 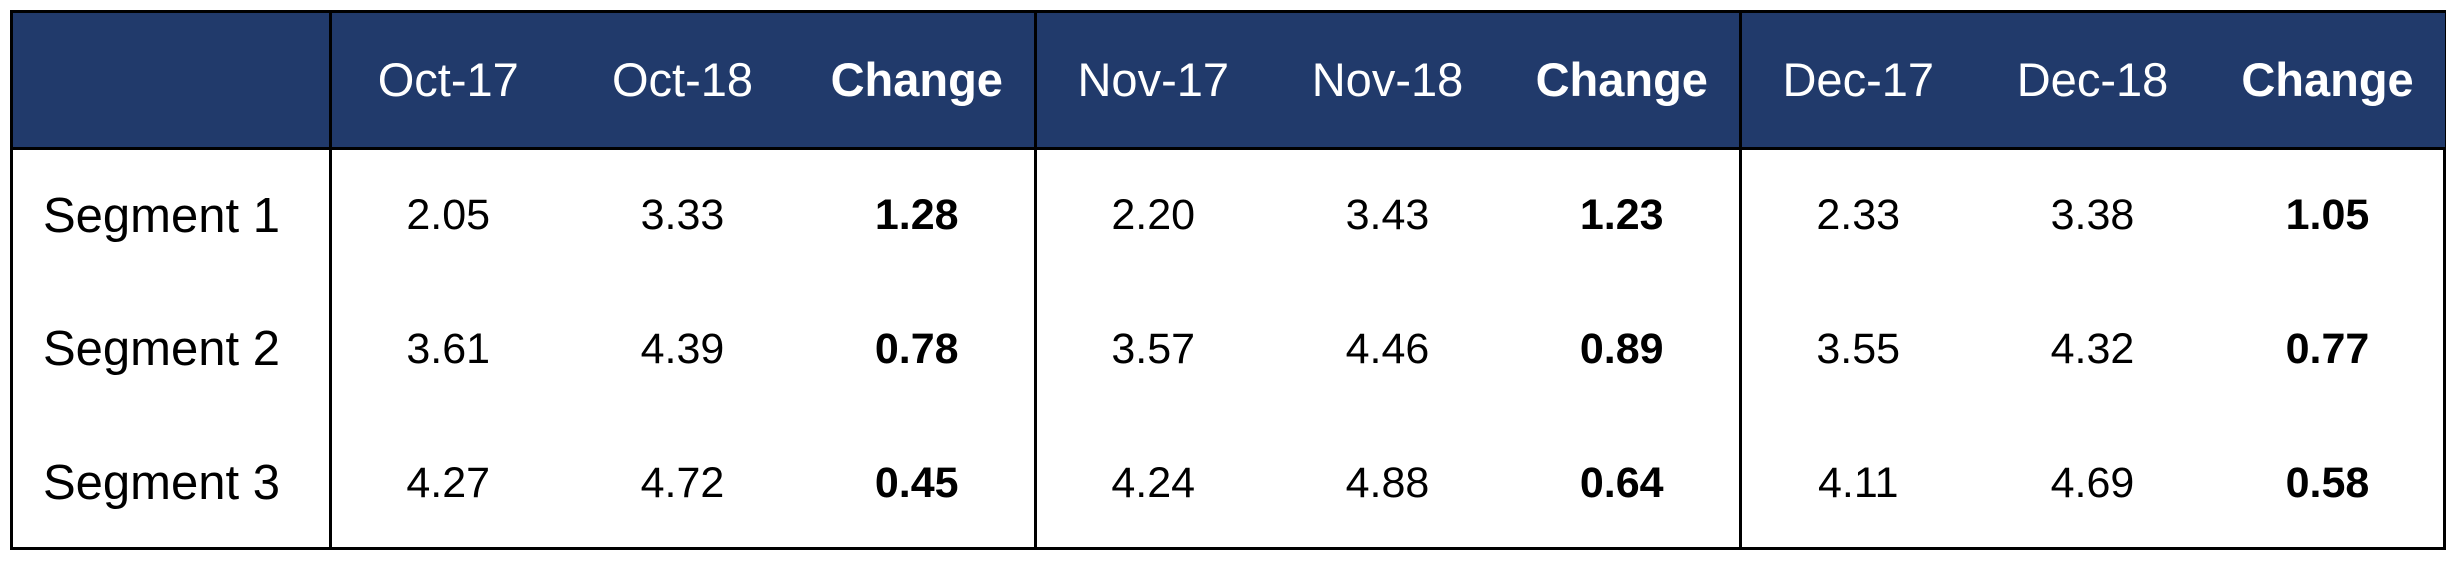 What do you see at coordinates (1856, 81) in the screenshot?
I see `header-dec-17: Dec-17` at bounding box center [1856, 81].